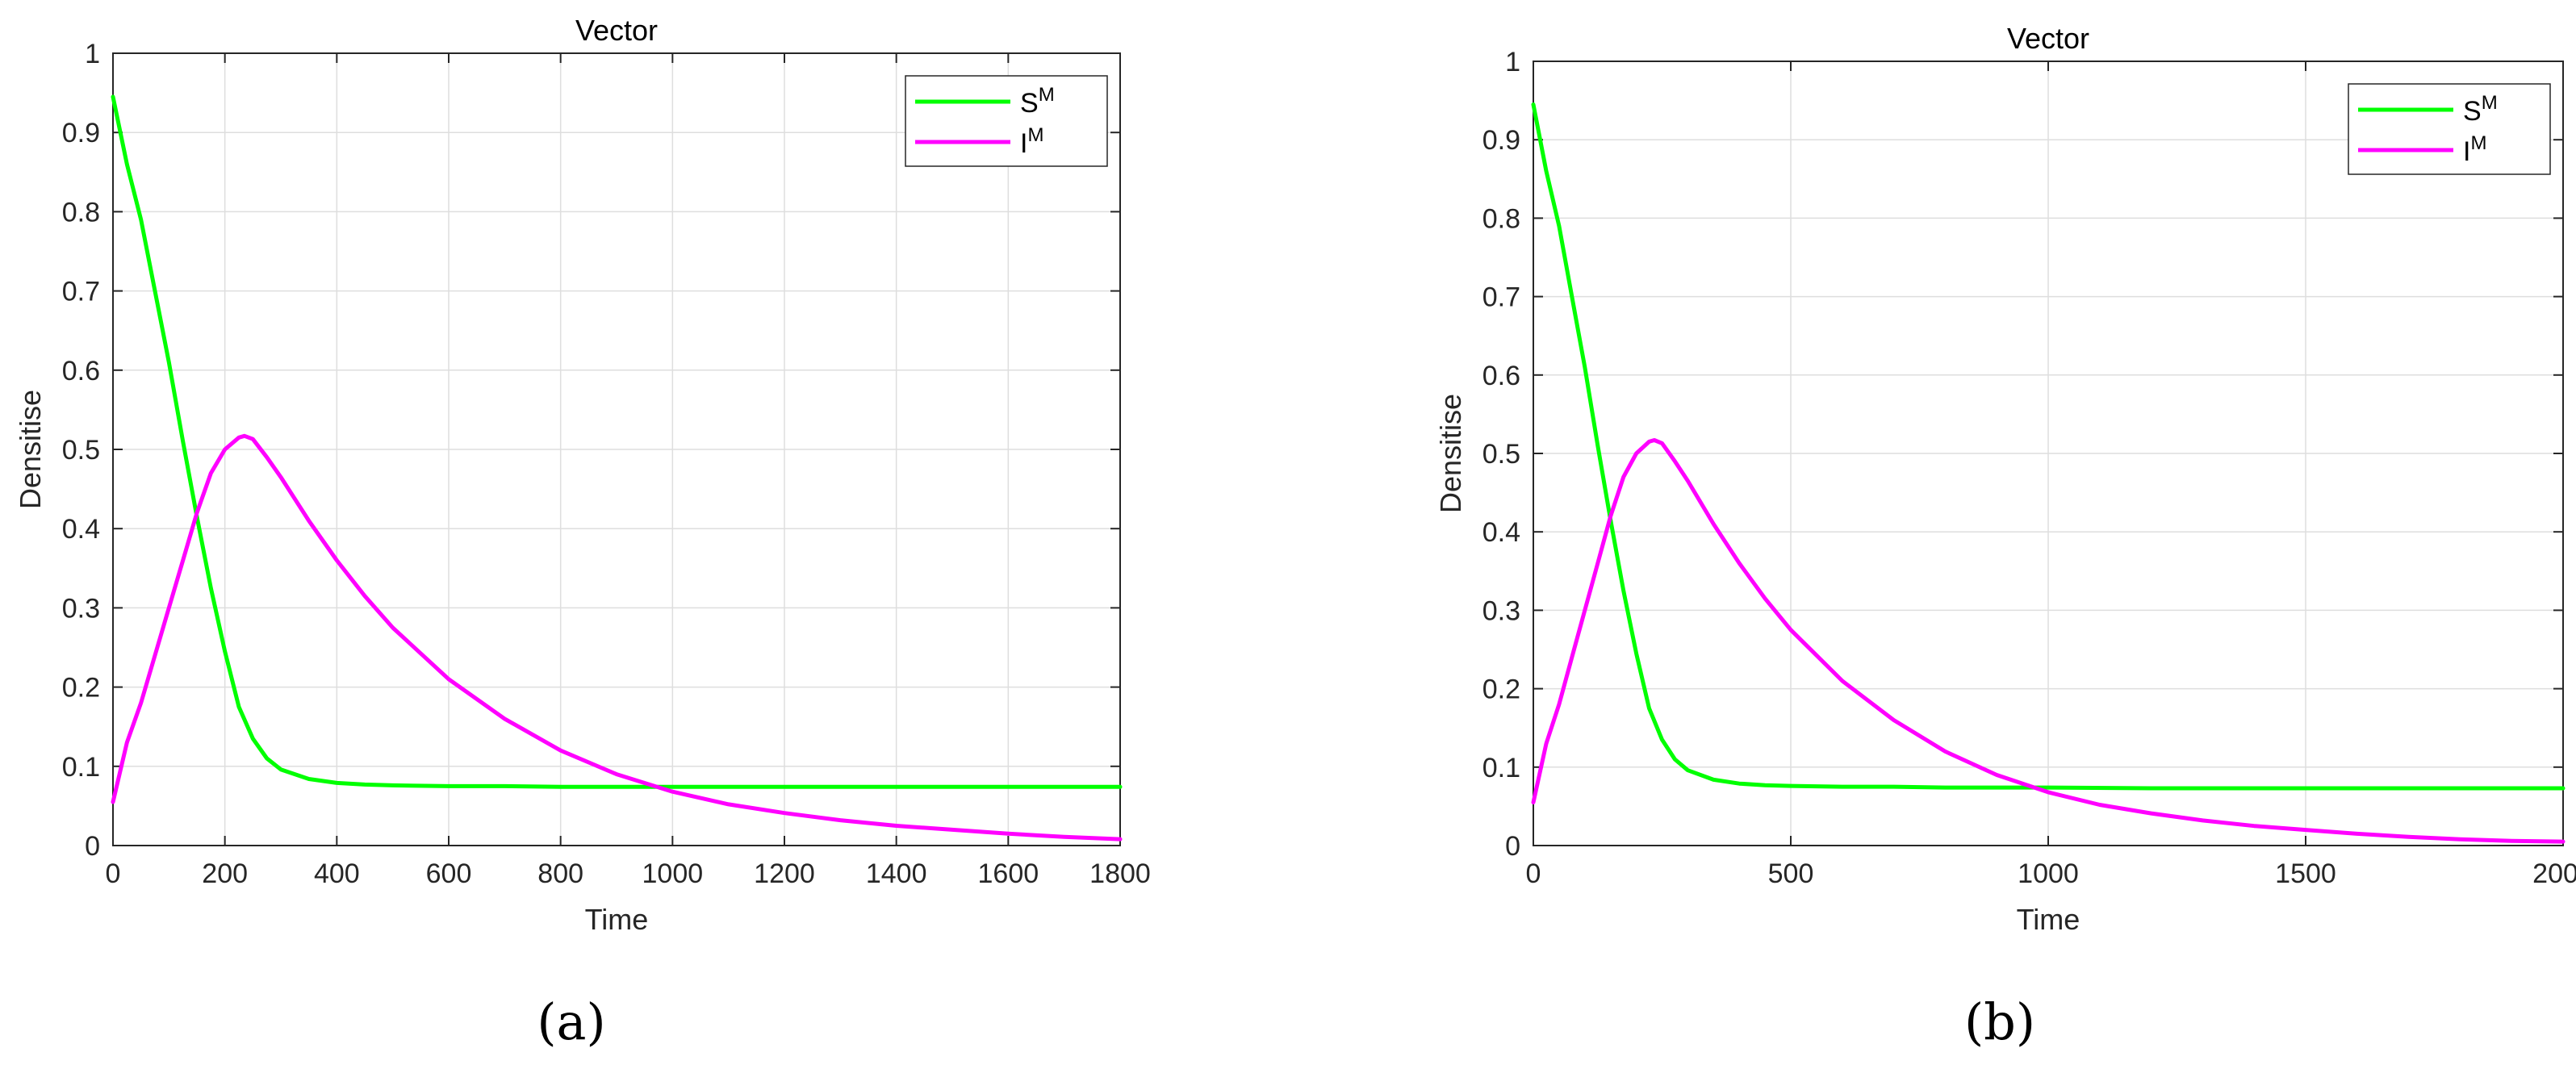 The image size is (2576, 1065). What do you see at coordinates (225, 873) in the screenshot?
I see `x-tick-label: 200` at bounding box center [225, 873].